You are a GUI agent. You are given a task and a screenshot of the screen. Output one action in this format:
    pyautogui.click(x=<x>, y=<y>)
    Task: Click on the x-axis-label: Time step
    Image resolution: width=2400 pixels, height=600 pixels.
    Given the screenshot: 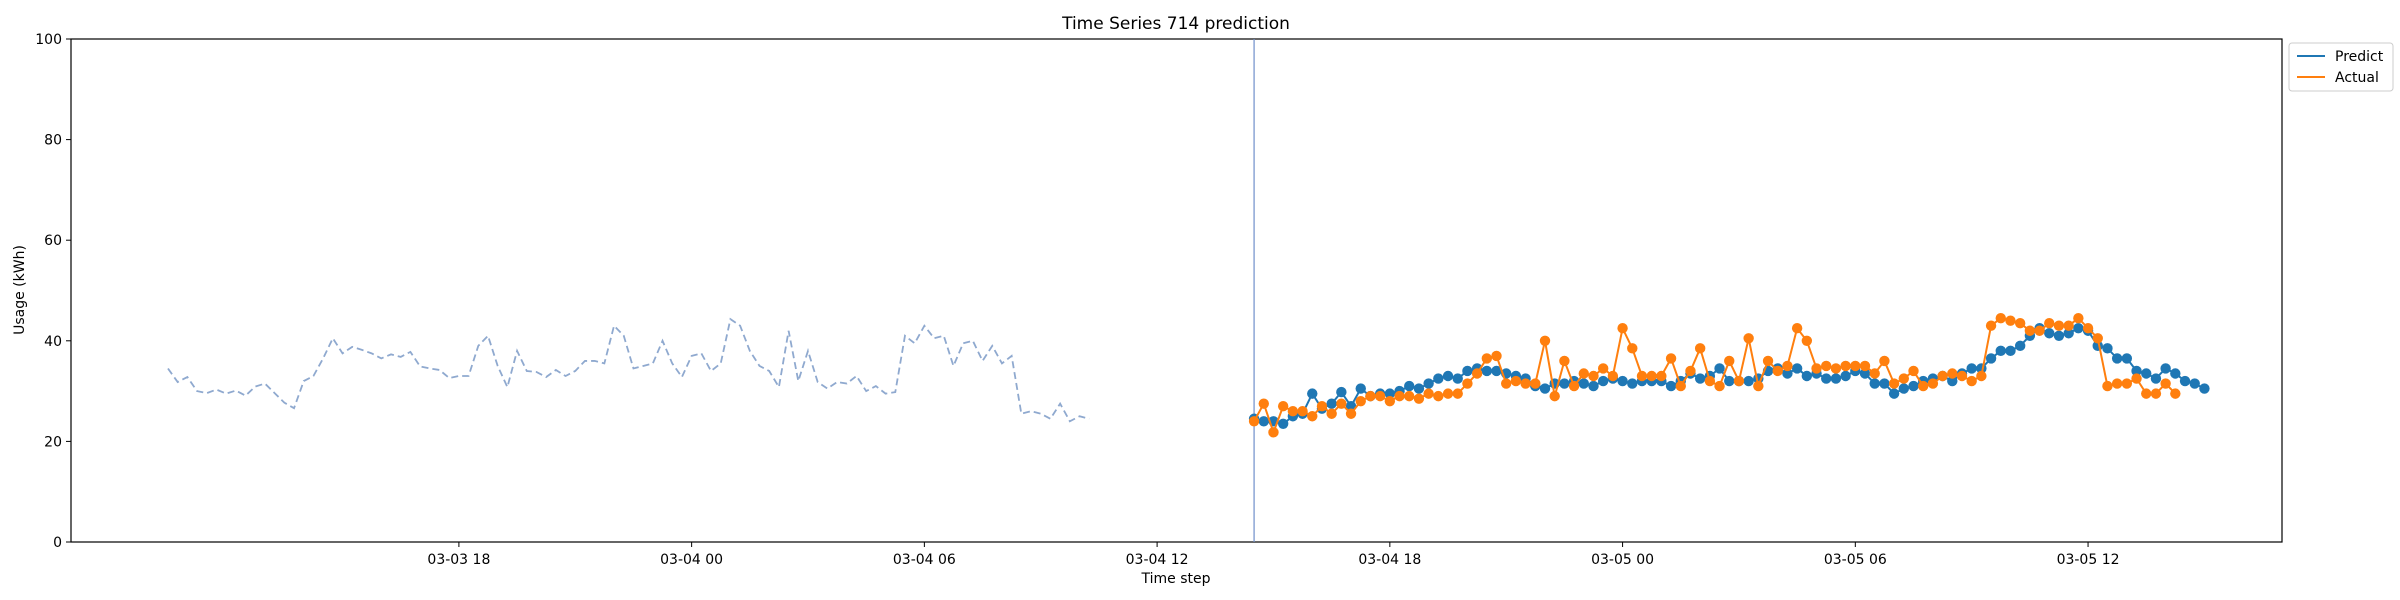 What is the action you would take?
    pyautogui.click(x=1176, y=579)
    